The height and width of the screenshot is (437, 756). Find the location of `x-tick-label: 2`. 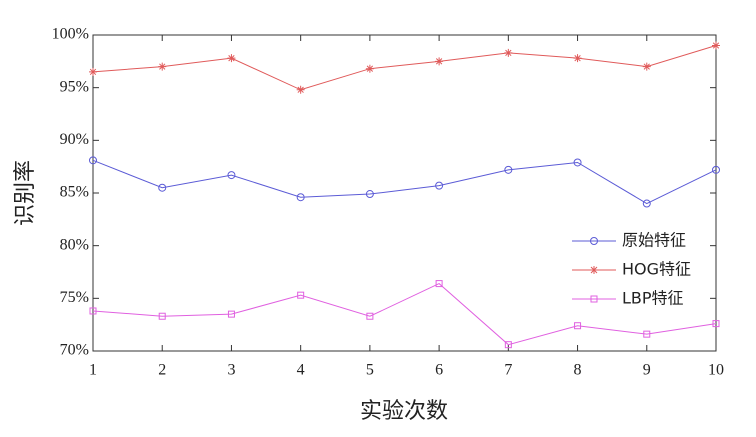

x-tick-label: 2 is located at coordinates (162, 370).